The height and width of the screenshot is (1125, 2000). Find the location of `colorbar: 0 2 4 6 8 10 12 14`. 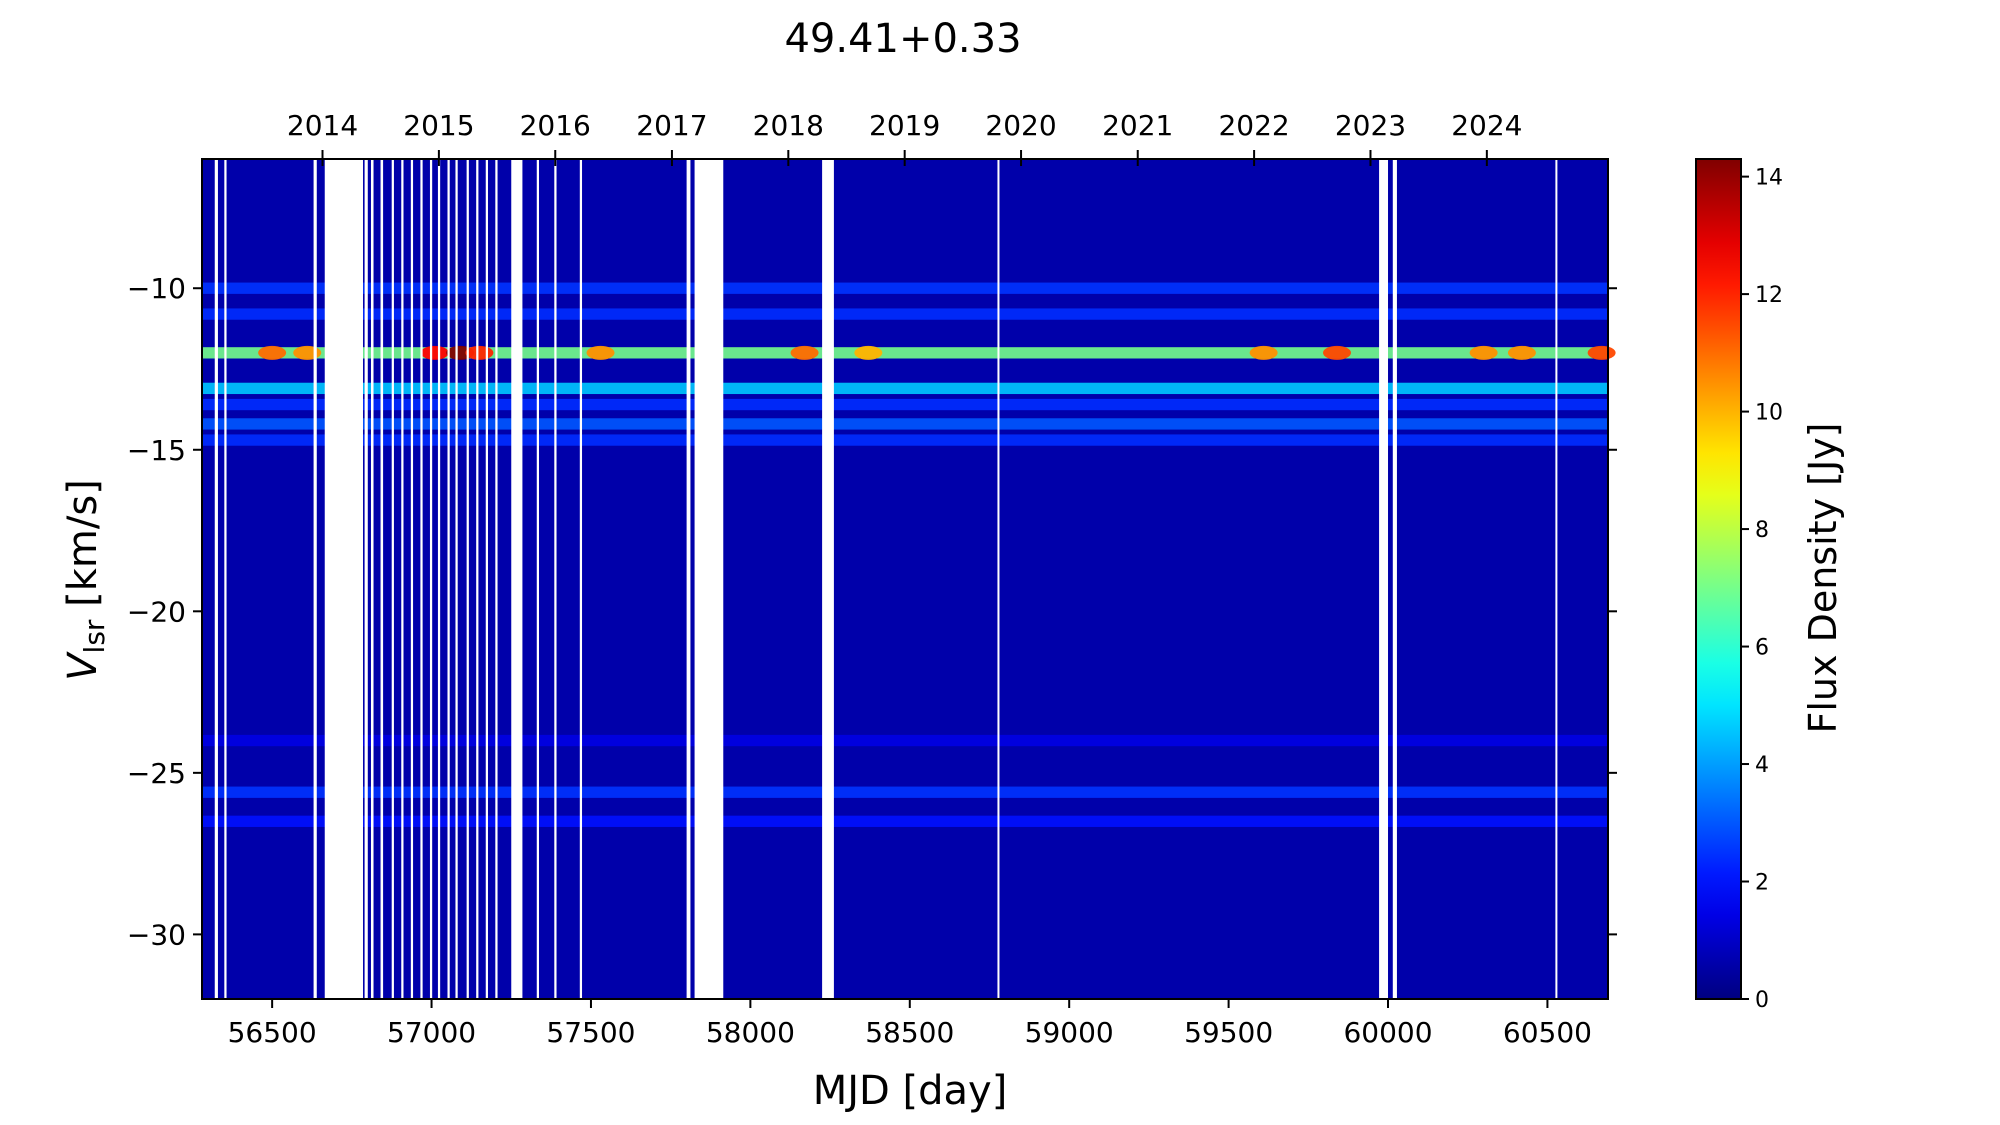

colorbar: 0 2 4 6 8 10 12 14 is located at coordinates (1739, 585).